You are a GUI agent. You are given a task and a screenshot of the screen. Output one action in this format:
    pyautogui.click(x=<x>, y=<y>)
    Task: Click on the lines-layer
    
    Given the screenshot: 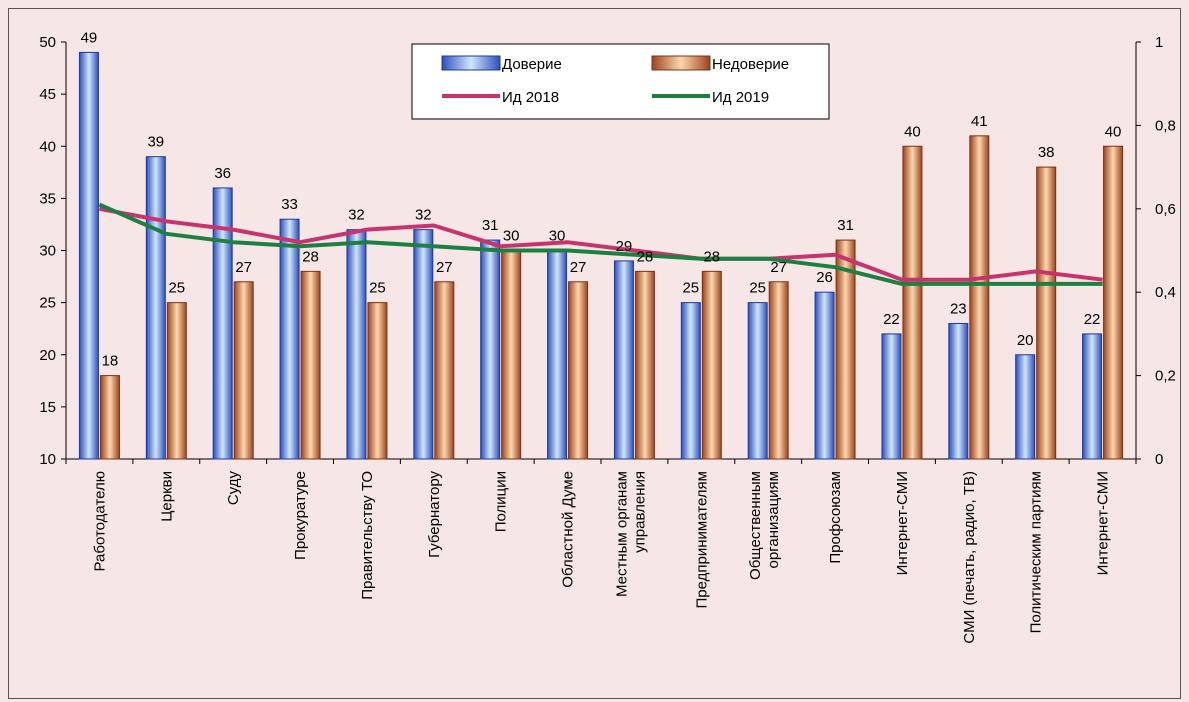 What is the action you would take?
    pyautogui.click(x=600, y=244)
    